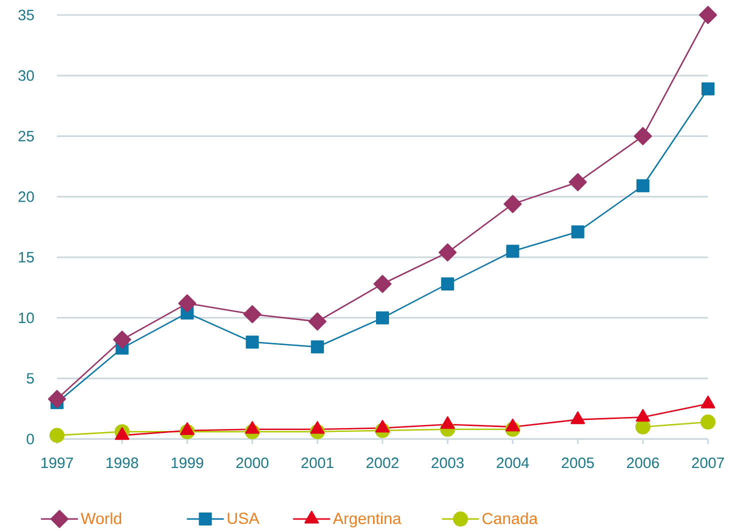 This screenshot has height=531, width=732. I want to click on x-tick-label: 2003, so click(448, 463).